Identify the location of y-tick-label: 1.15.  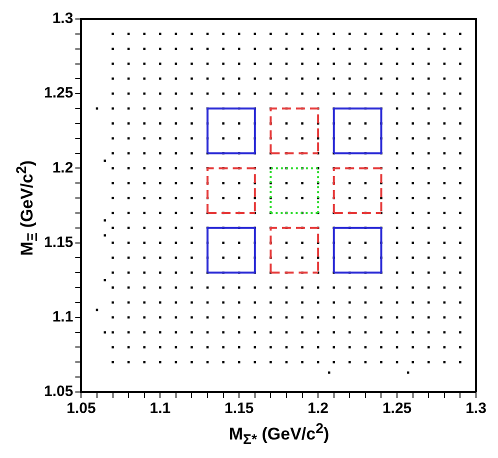
(59, 242).